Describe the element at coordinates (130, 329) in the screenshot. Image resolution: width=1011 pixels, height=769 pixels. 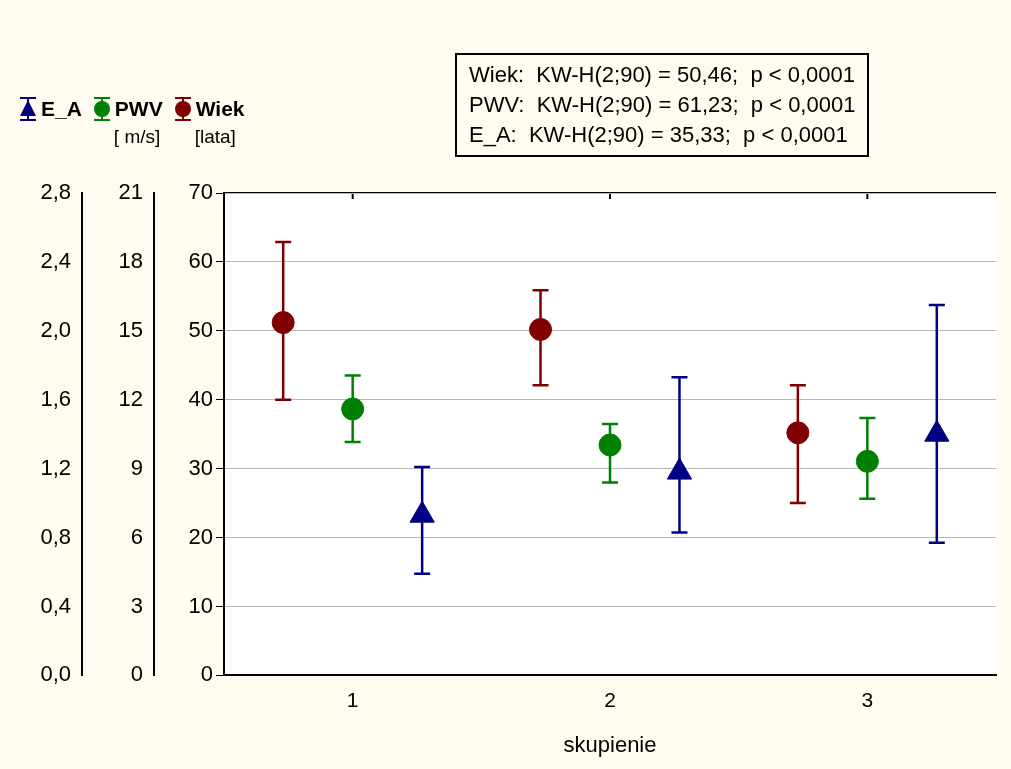
I see `y2-tick-label: 15` at that location.